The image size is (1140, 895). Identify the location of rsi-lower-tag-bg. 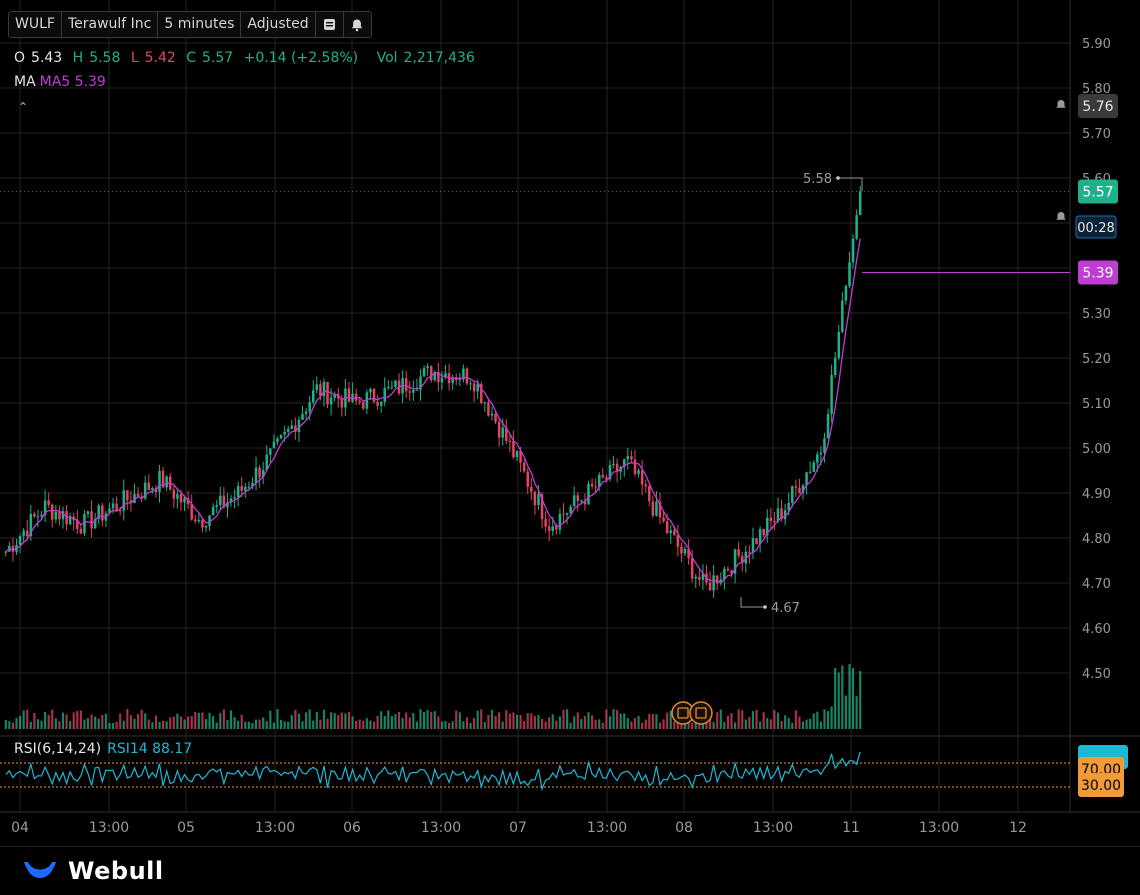
(1101, 785).